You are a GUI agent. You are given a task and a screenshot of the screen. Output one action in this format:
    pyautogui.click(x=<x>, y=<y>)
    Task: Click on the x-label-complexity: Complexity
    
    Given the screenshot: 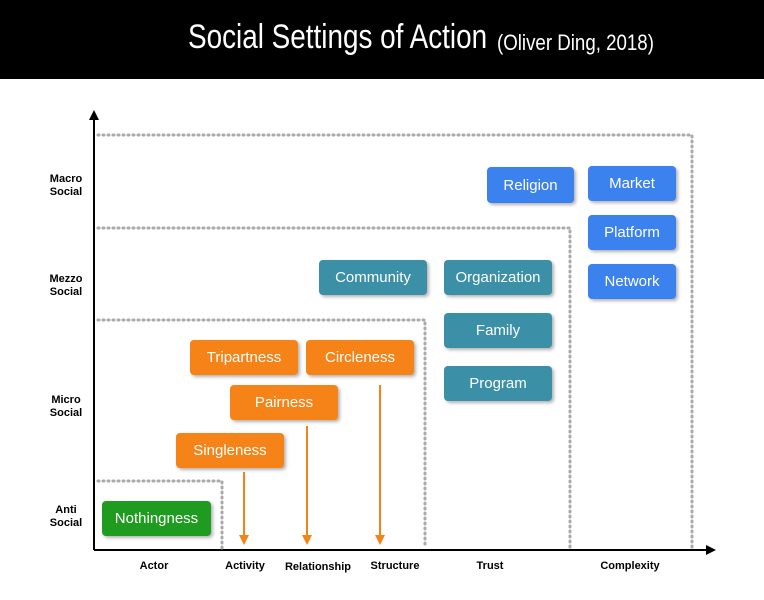 What is the action you would take?
    pyautogui.click(x=630, y=566)
    